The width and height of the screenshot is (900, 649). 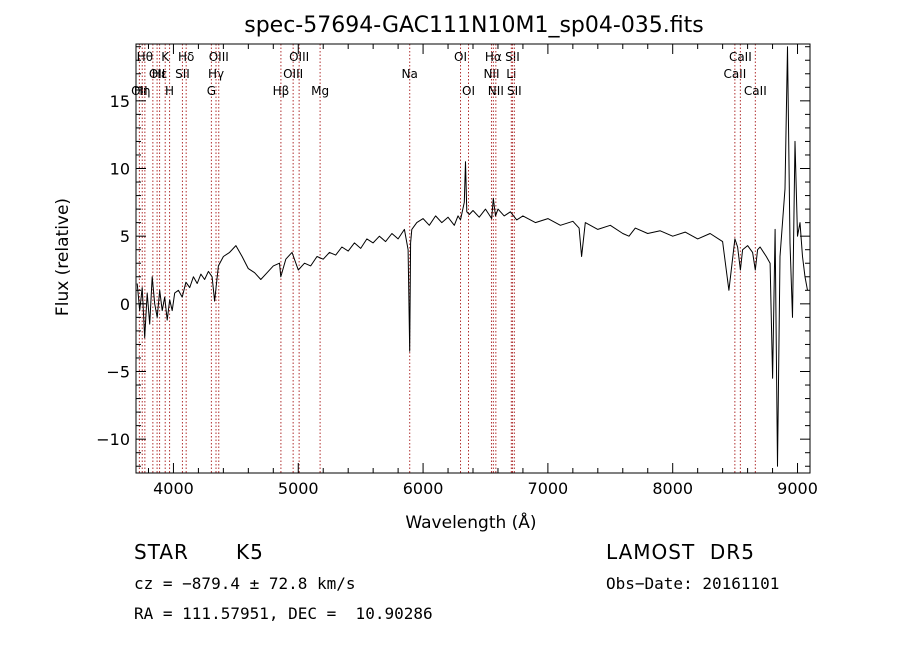 I want to click on line-label-24: SII, so click(x=512, y=57).